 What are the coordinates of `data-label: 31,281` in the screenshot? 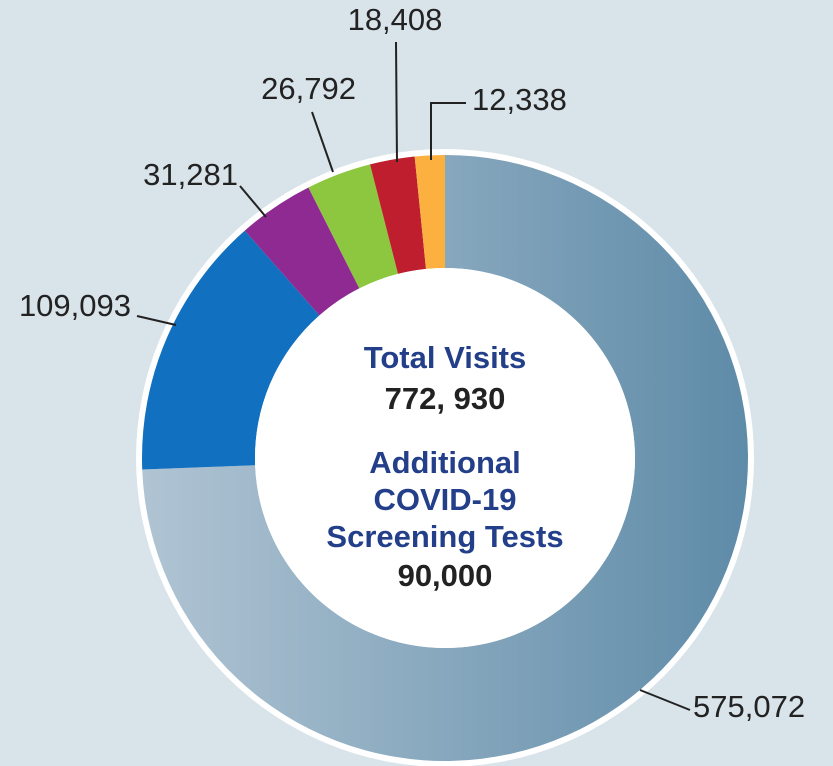 It's located at (190, 174).